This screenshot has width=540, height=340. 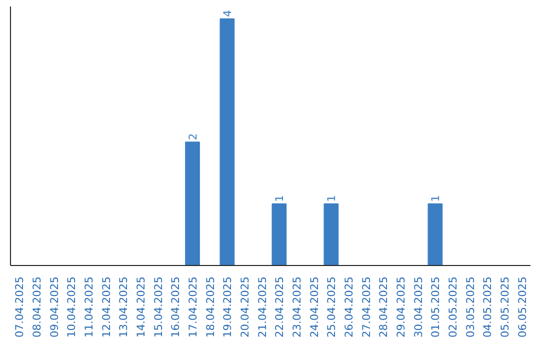 What do you see at coordinates (19, 307) in the screenshot?
I see `x-tick-label: 07.04.2025` at bounding box center [19, 307].